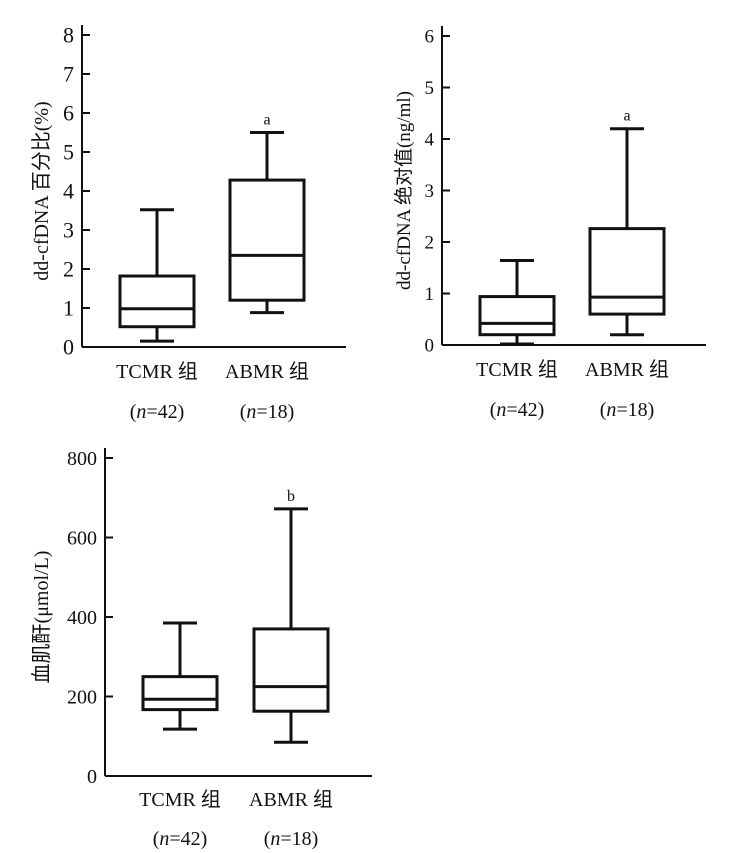  Describe the element at coordinates (82, 459) in the screenshot. I see `y-tick-label: 800` at that location.